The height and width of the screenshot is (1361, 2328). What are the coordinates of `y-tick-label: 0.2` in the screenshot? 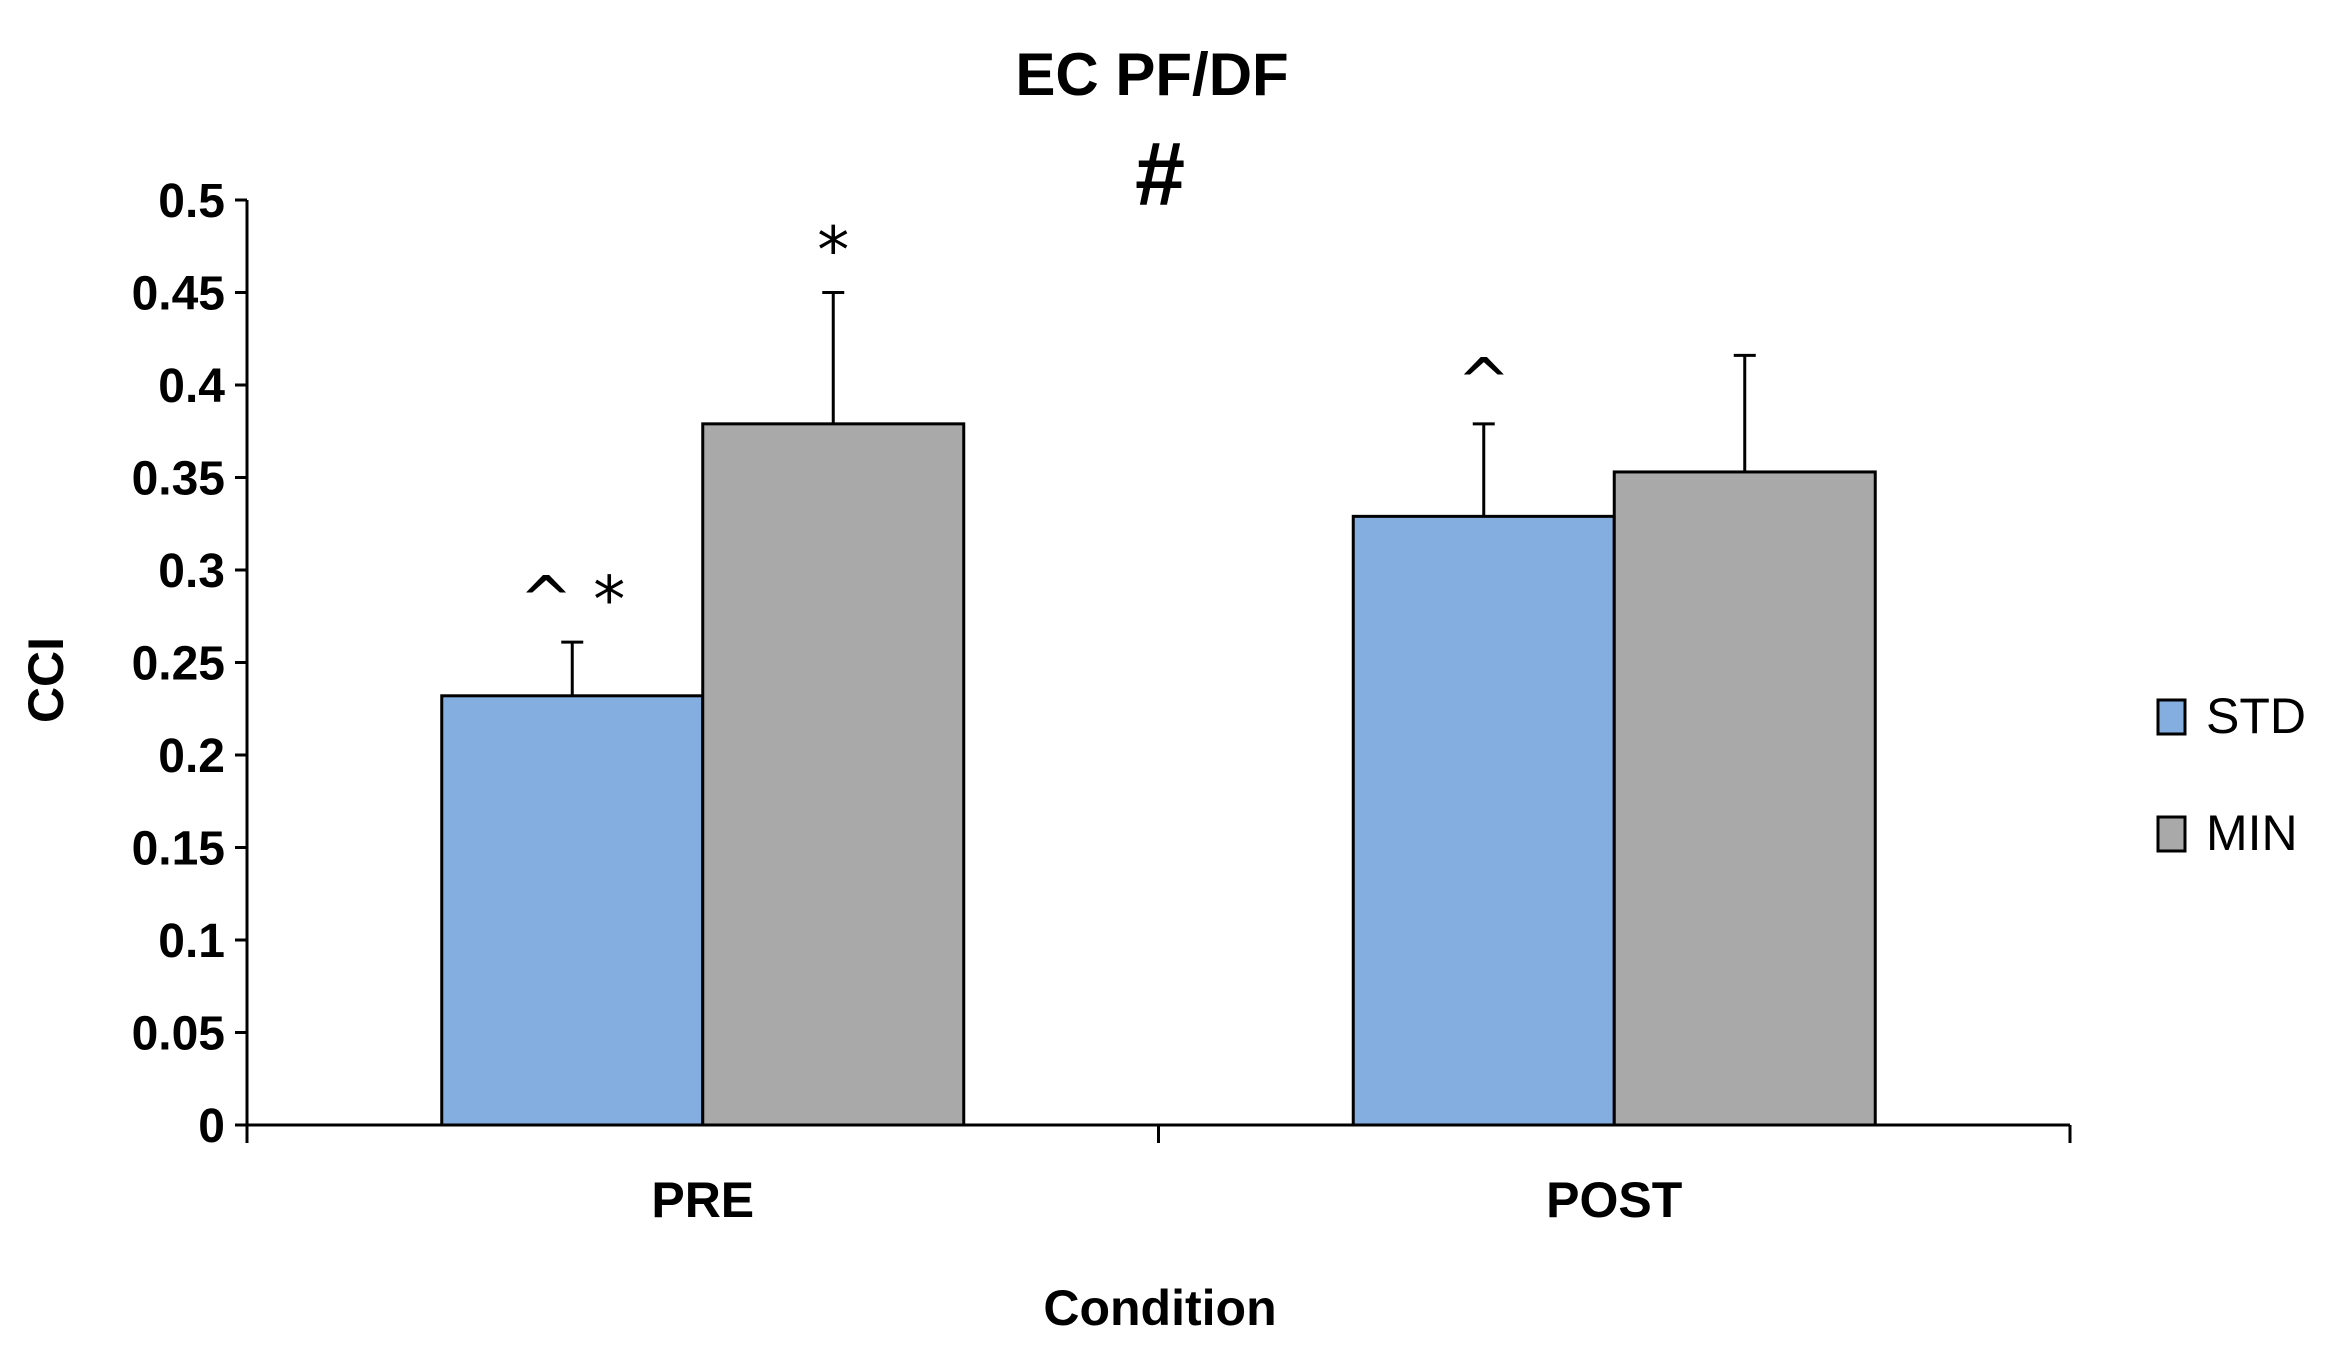 It's located at (191, 756).